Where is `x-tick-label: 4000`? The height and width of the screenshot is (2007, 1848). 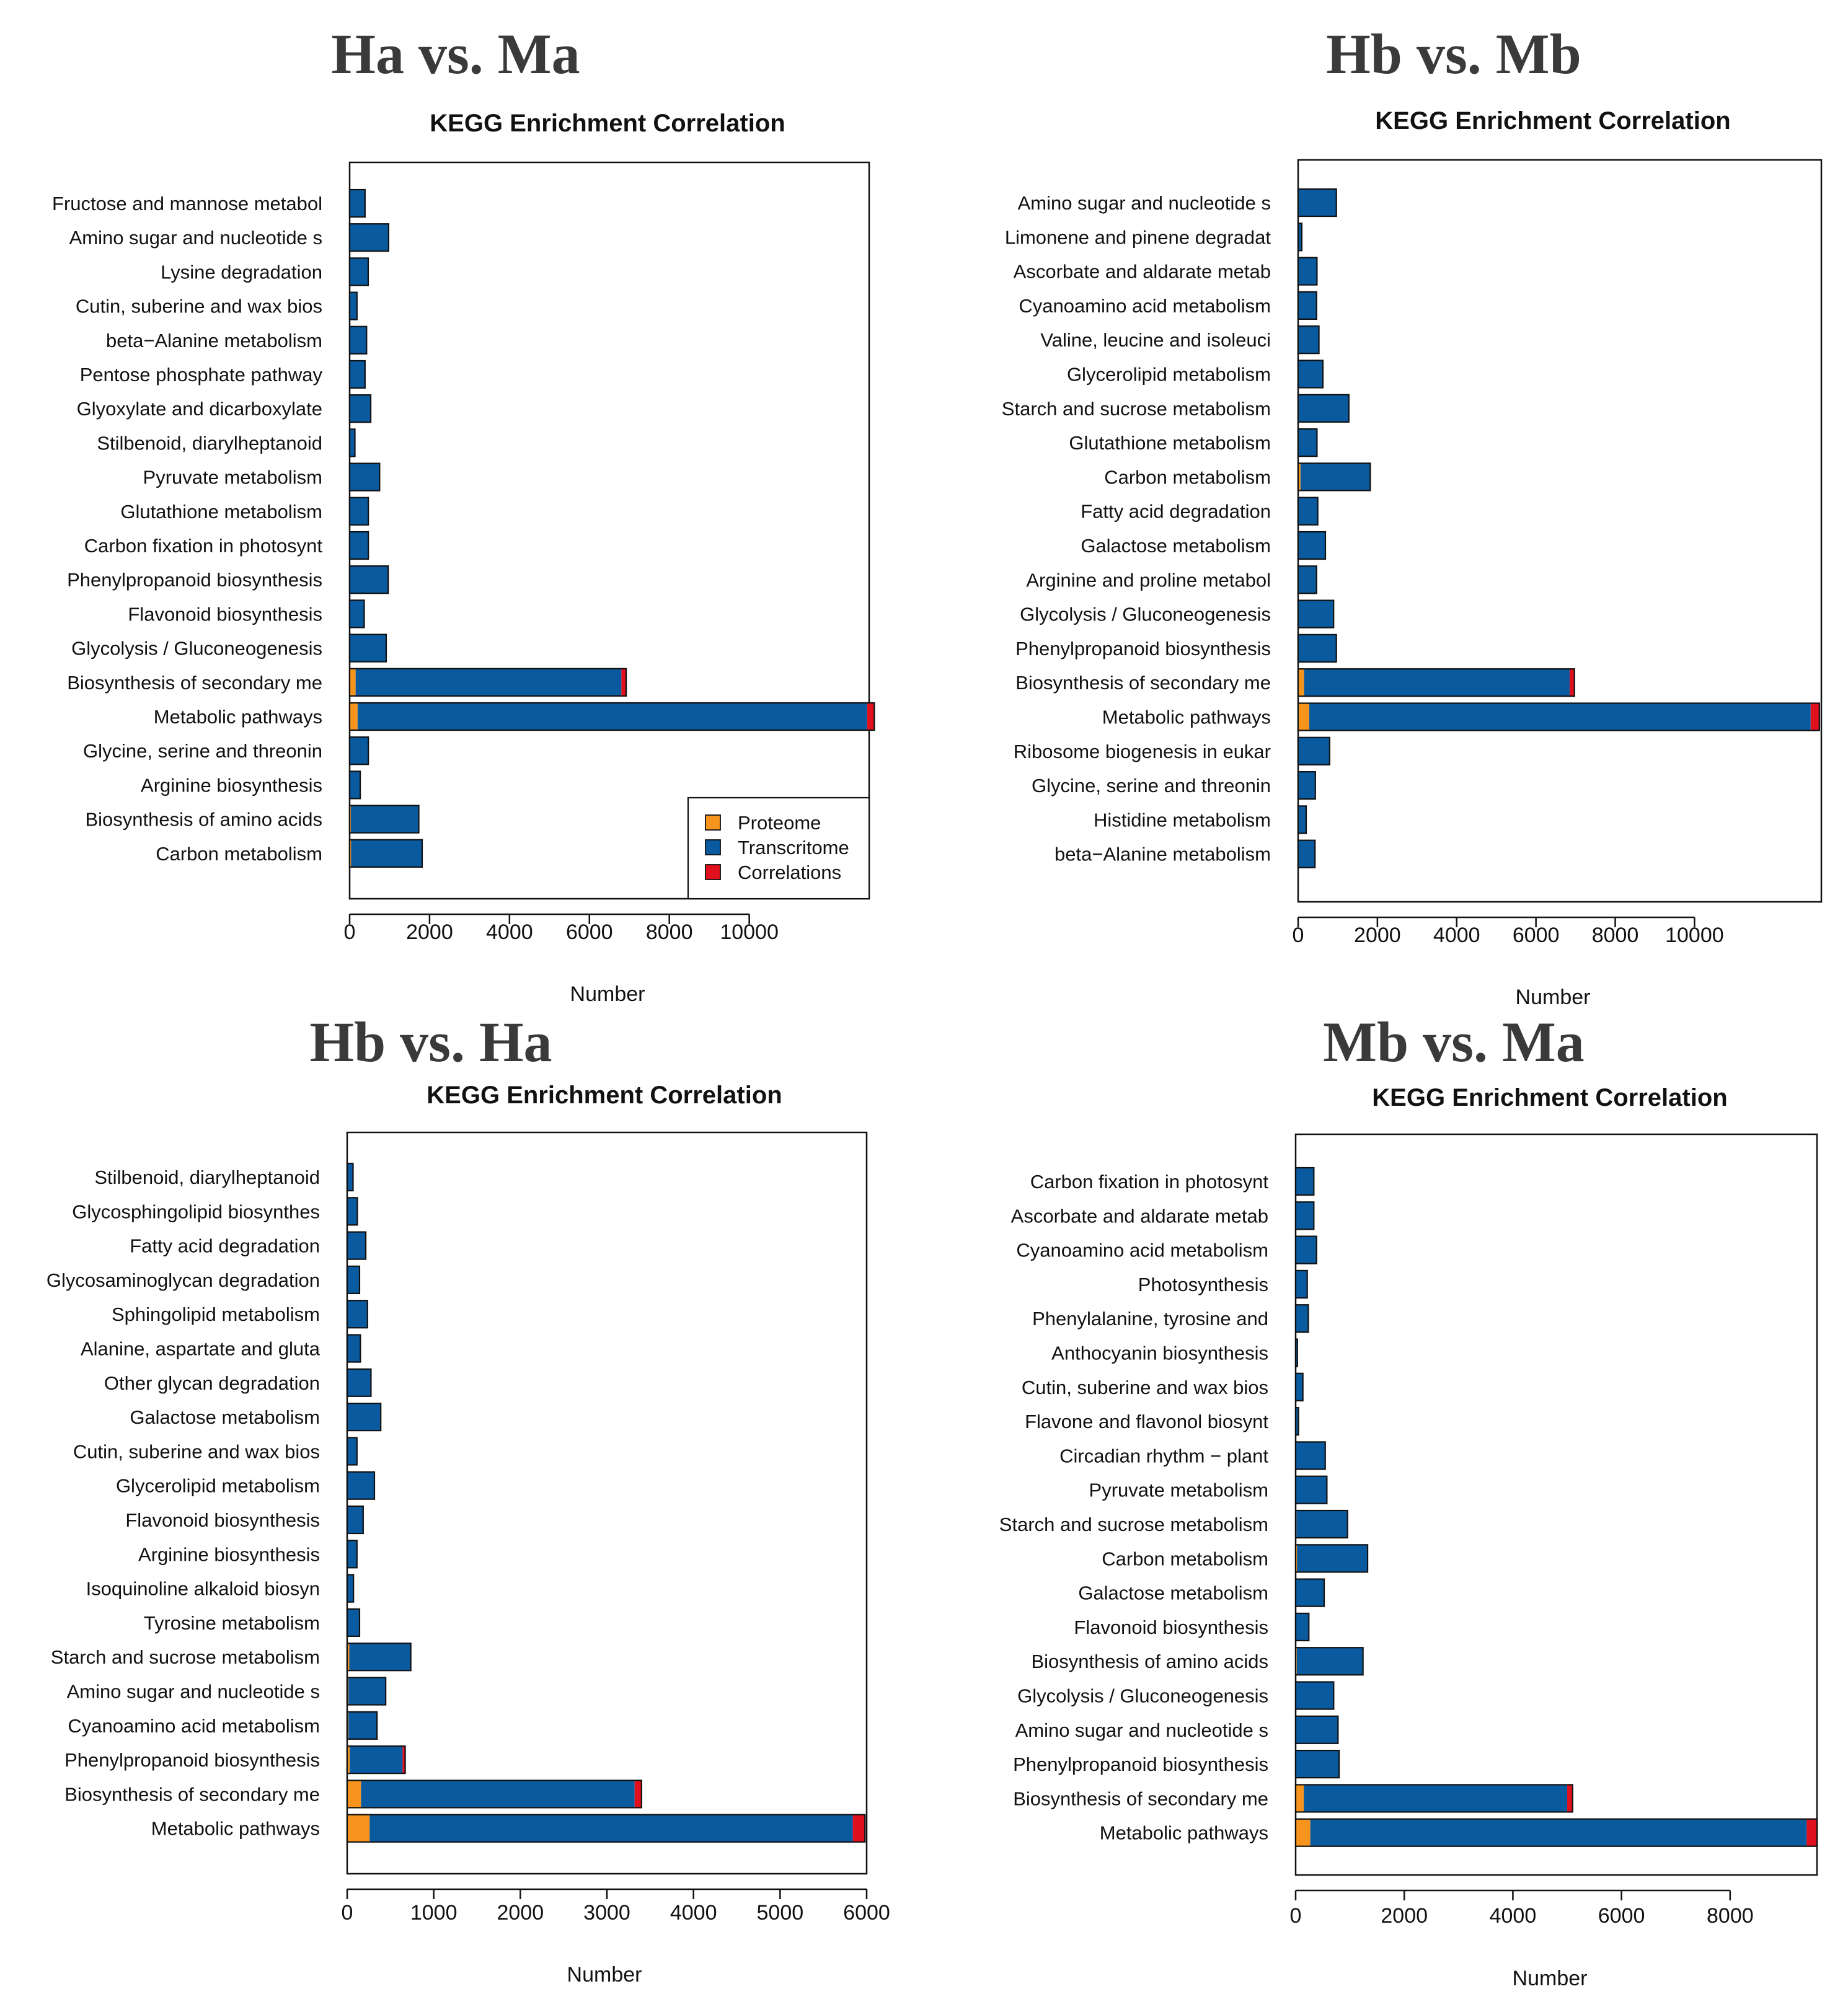
x-tick-label: 4000 is located at coordinates (694, 1913).